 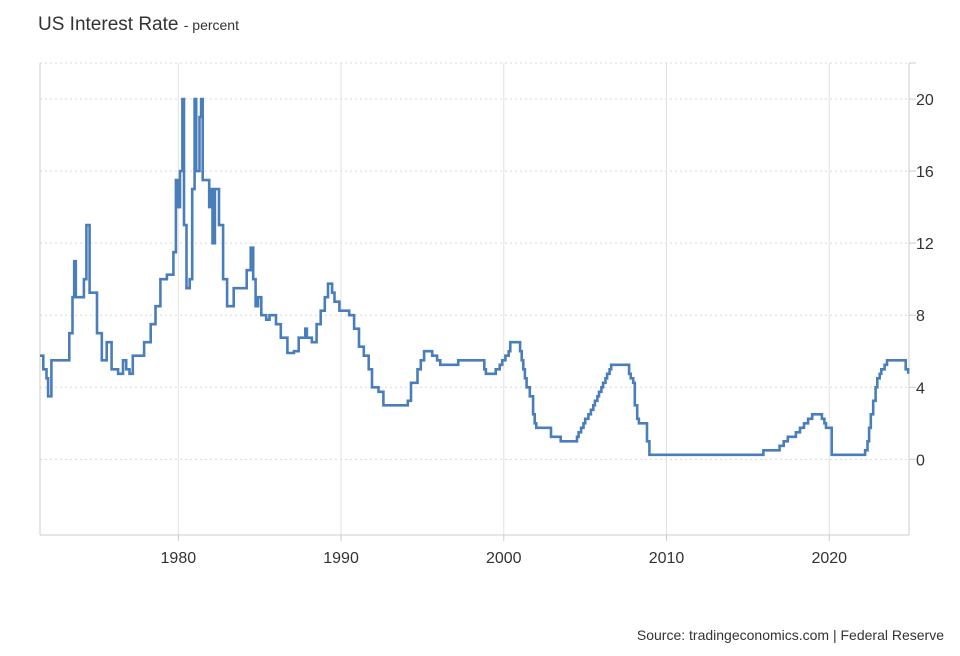 I want to click on chart-title: US Interest Rate - percent, so click(x=138, y=25).